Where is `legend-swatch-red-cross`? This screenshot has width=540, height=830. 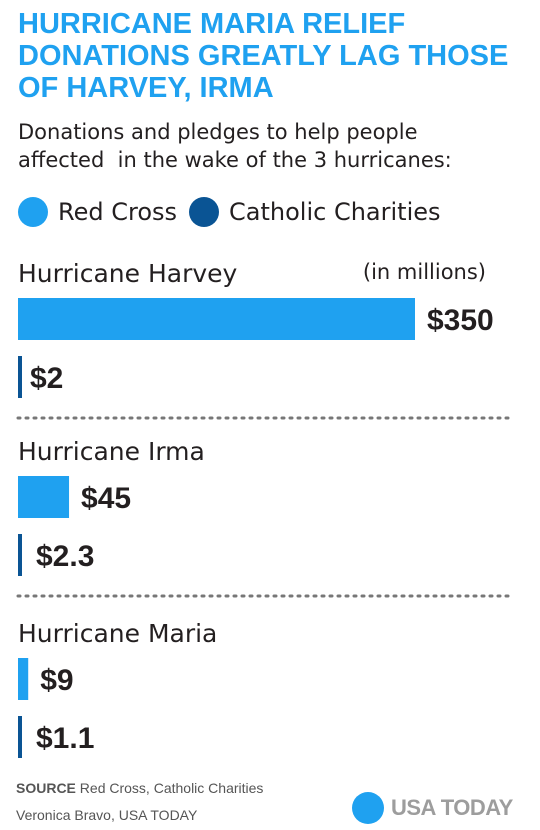 legend-swatch-red-cross is located at coordinates (33, 212).